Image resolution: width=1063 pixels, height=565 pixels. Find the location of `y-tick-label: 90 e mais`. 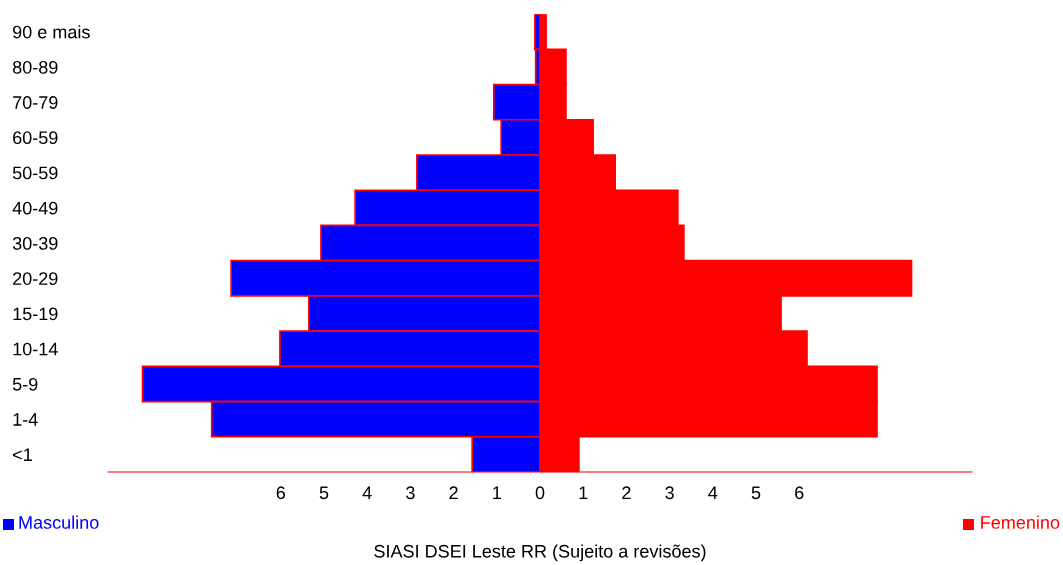

y-tick-label: 90 e mais is located at coordinates (51, 32).